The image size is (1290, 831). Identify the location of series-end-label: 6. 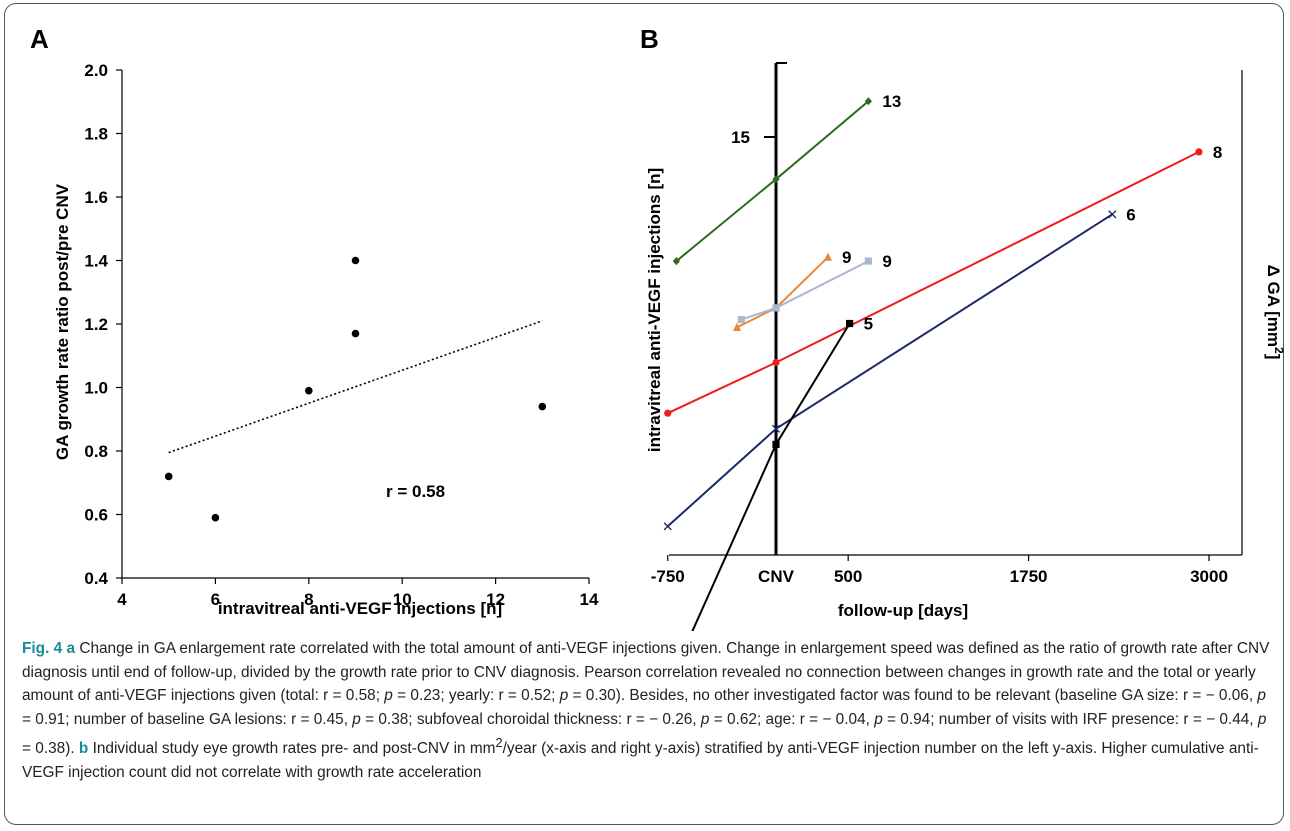
(1130, 214).